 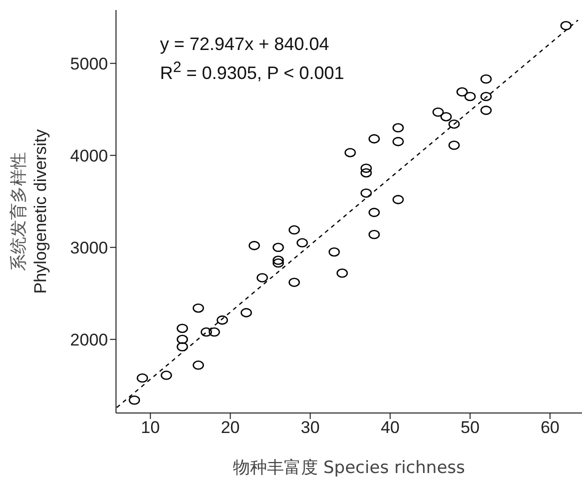 What do you see at coordinates (150, 428) in the screenshot?
I see `x-tick-label: 10` at bounding box center [150, 428].